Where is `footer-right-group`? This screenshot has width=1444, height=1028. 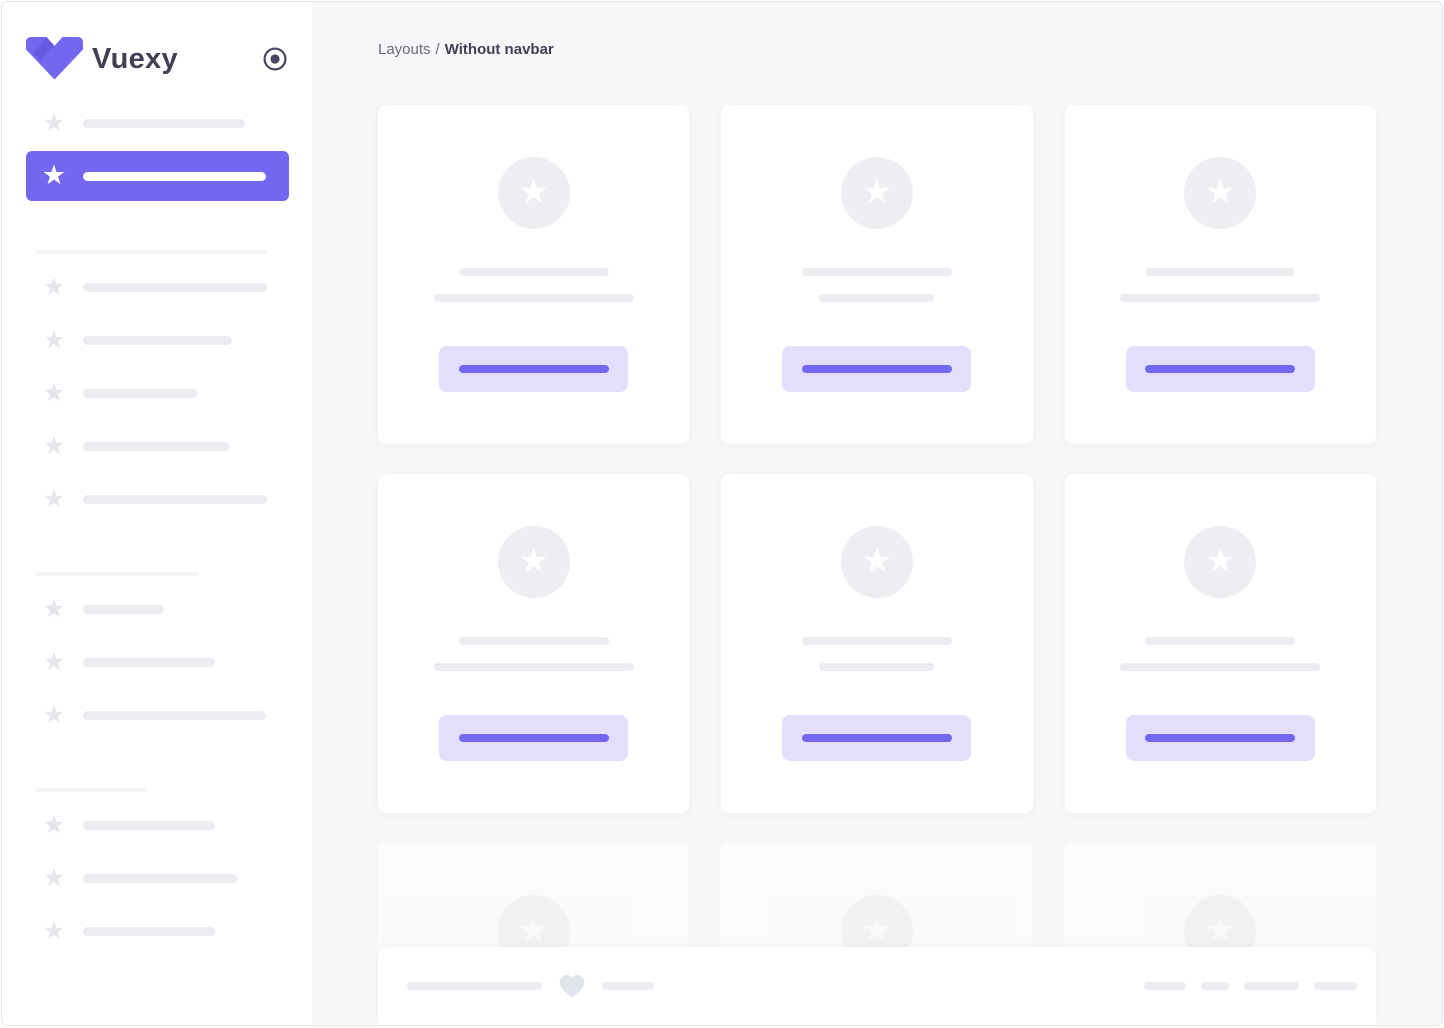
footer-right-group is located at coordinates (1250, 986).